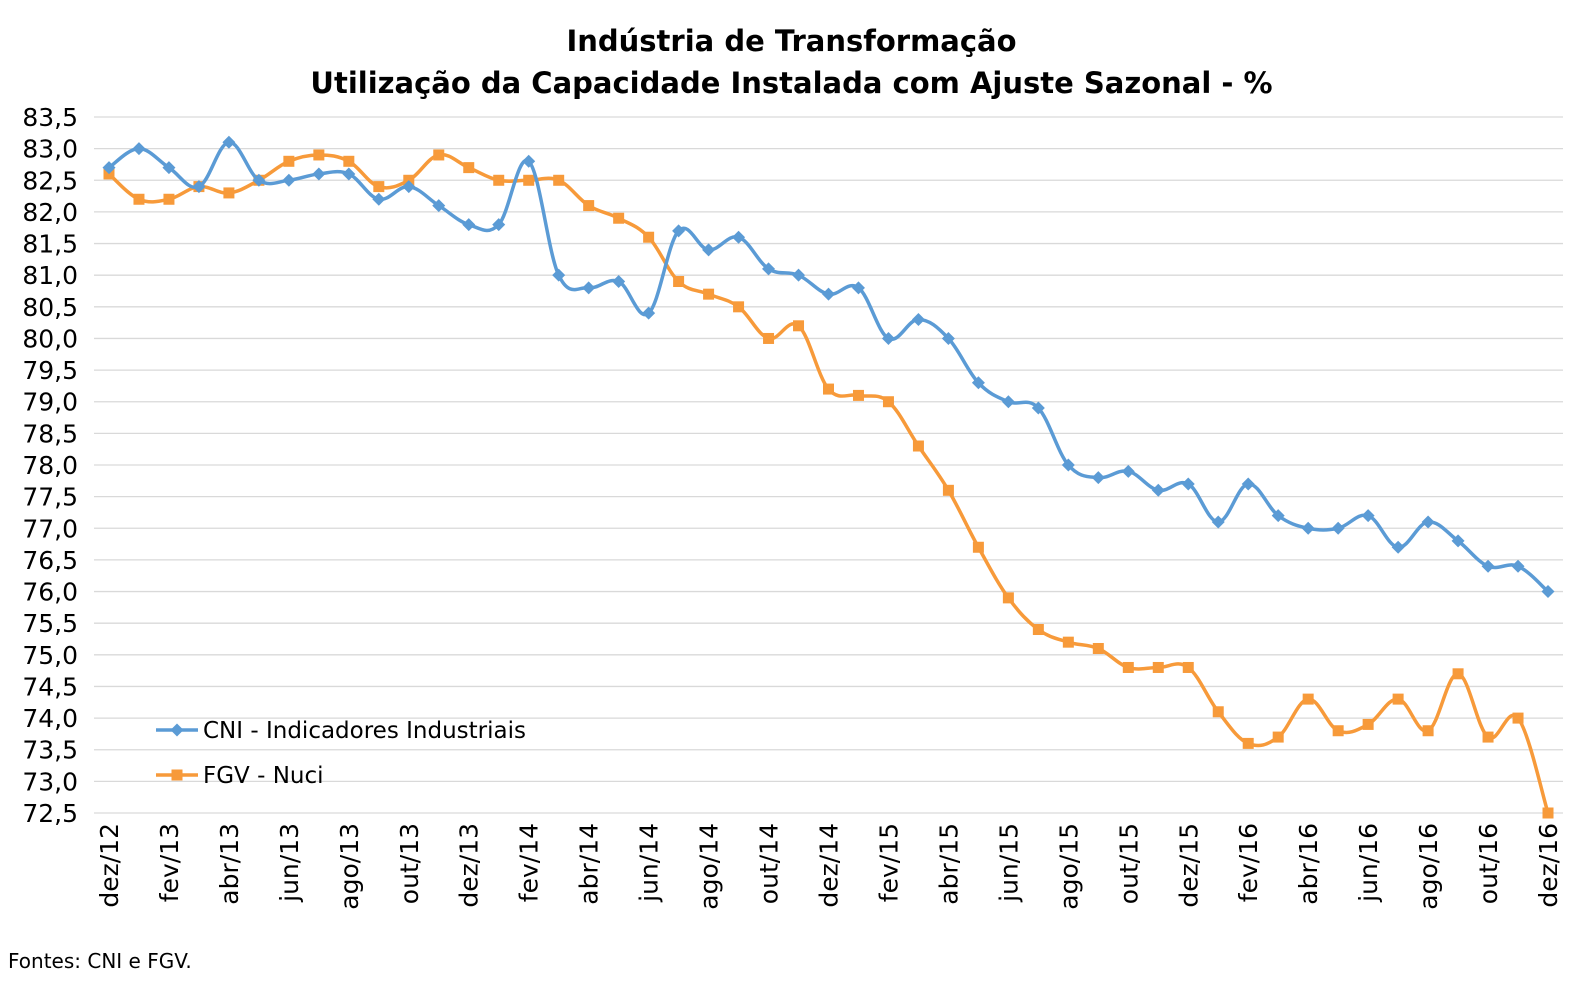 This screenshot has width=1583, height=987. Describe the element at coordinates (50, 592) in the screenshot. I see `y-tick-label: 76,0` at that location.